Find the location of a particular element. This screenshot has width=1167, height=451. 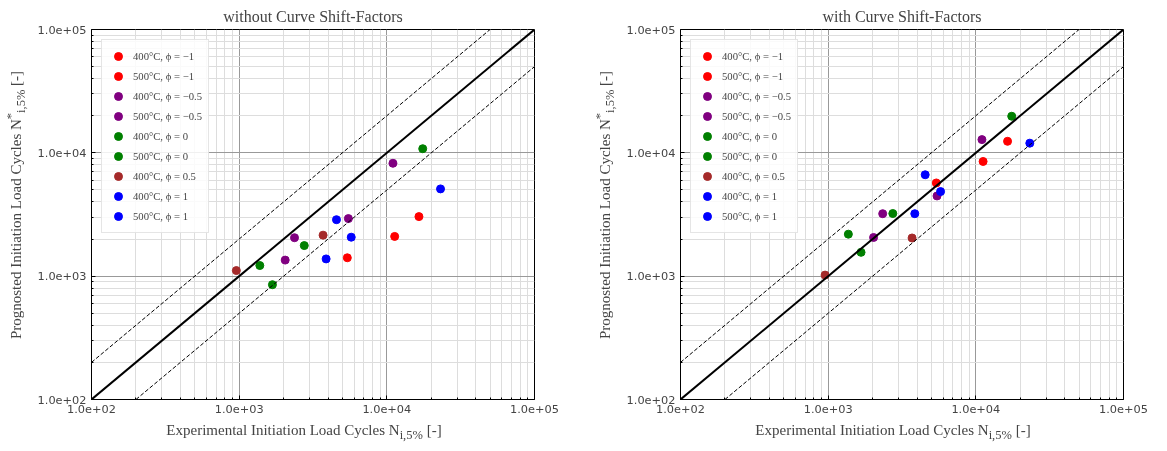

chart-title: without Curve Shift-Factors is located at coordinates (313, 16).